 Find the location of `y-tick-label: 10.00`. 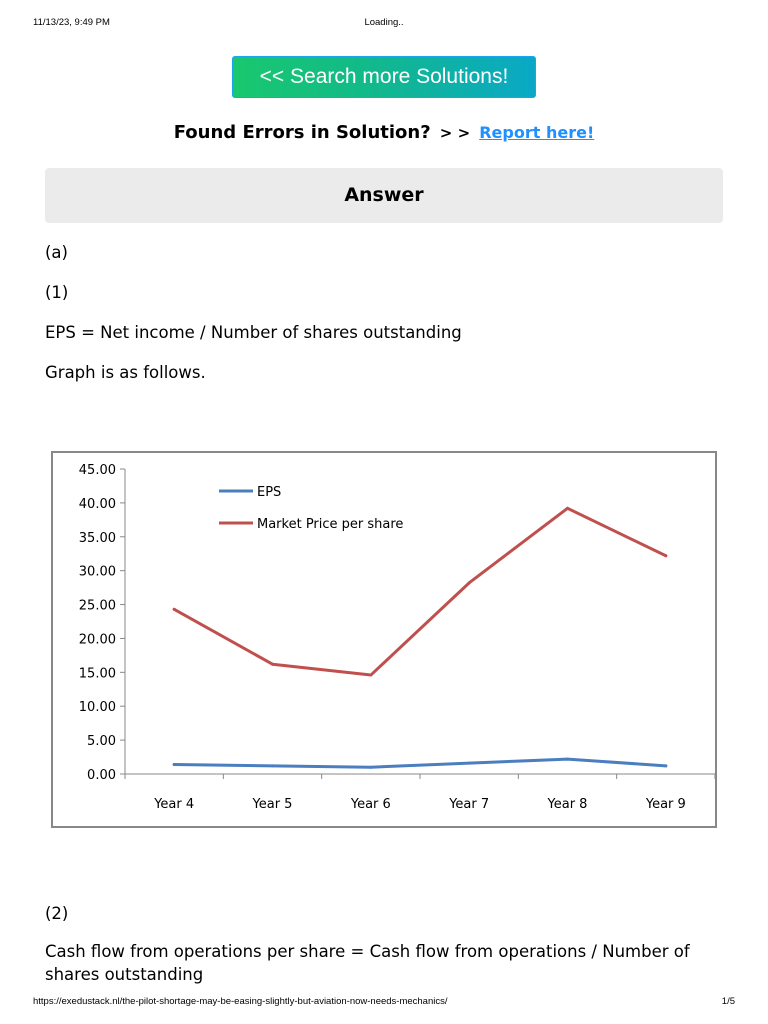

y-tick-label: 10.00 is located at coordinates (97, 707).